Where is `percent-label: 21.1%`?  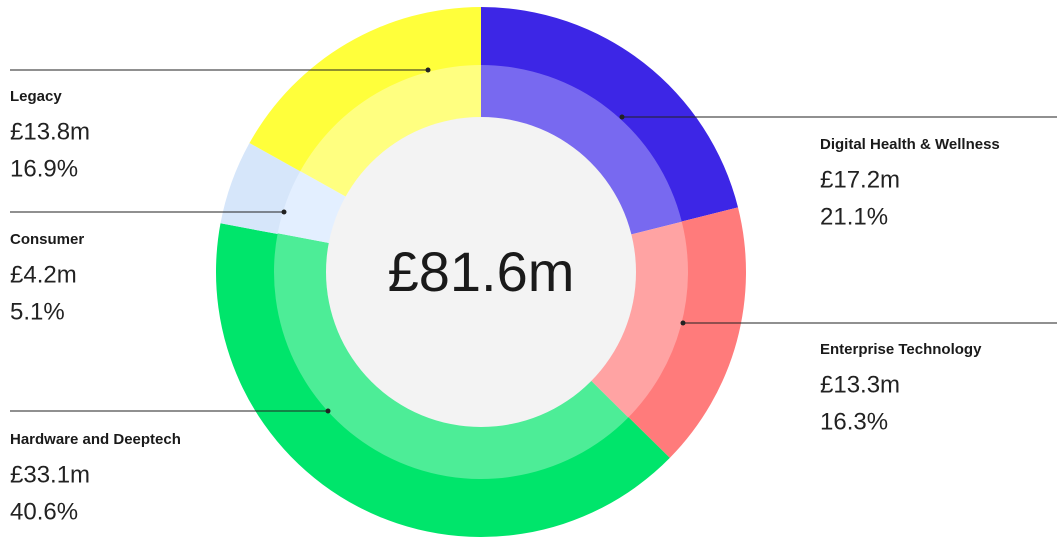 percent-label: 21.1% is located at coordinates (854, 216).